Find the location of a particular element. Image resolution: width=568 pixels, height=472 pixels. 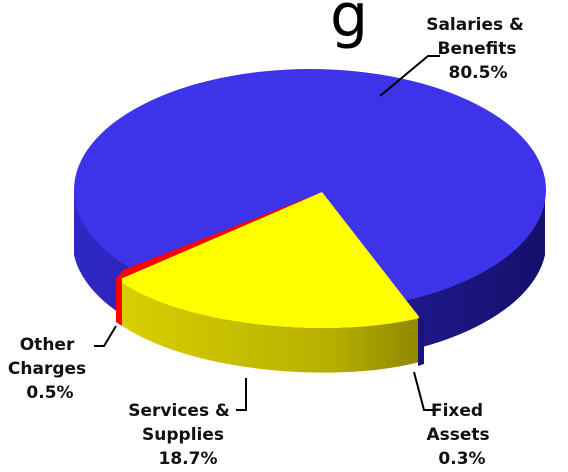

slice-side-fixed is located at coordinates (421, 341).